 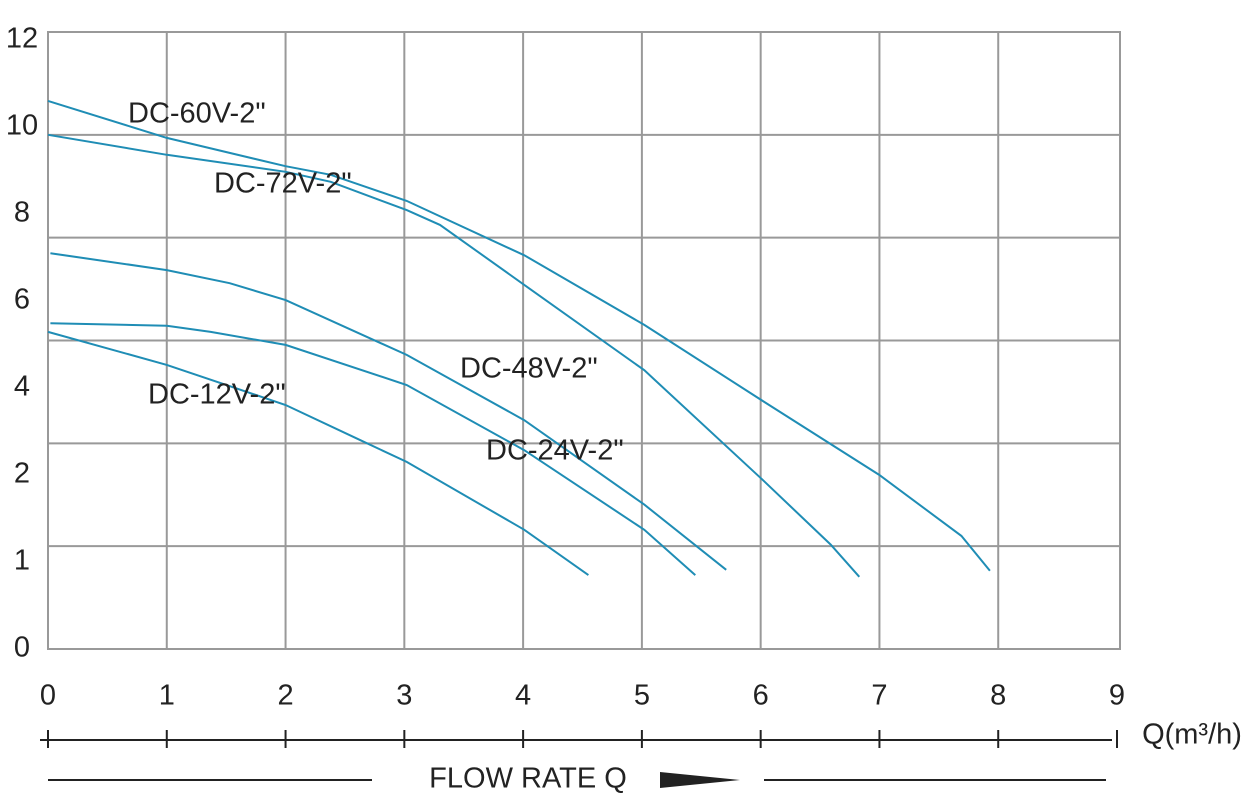 What do you see at coordinates (283, 184) in the screenshot?
I see `series-label: DC-72V-2"` at bounding box center [283, 184].